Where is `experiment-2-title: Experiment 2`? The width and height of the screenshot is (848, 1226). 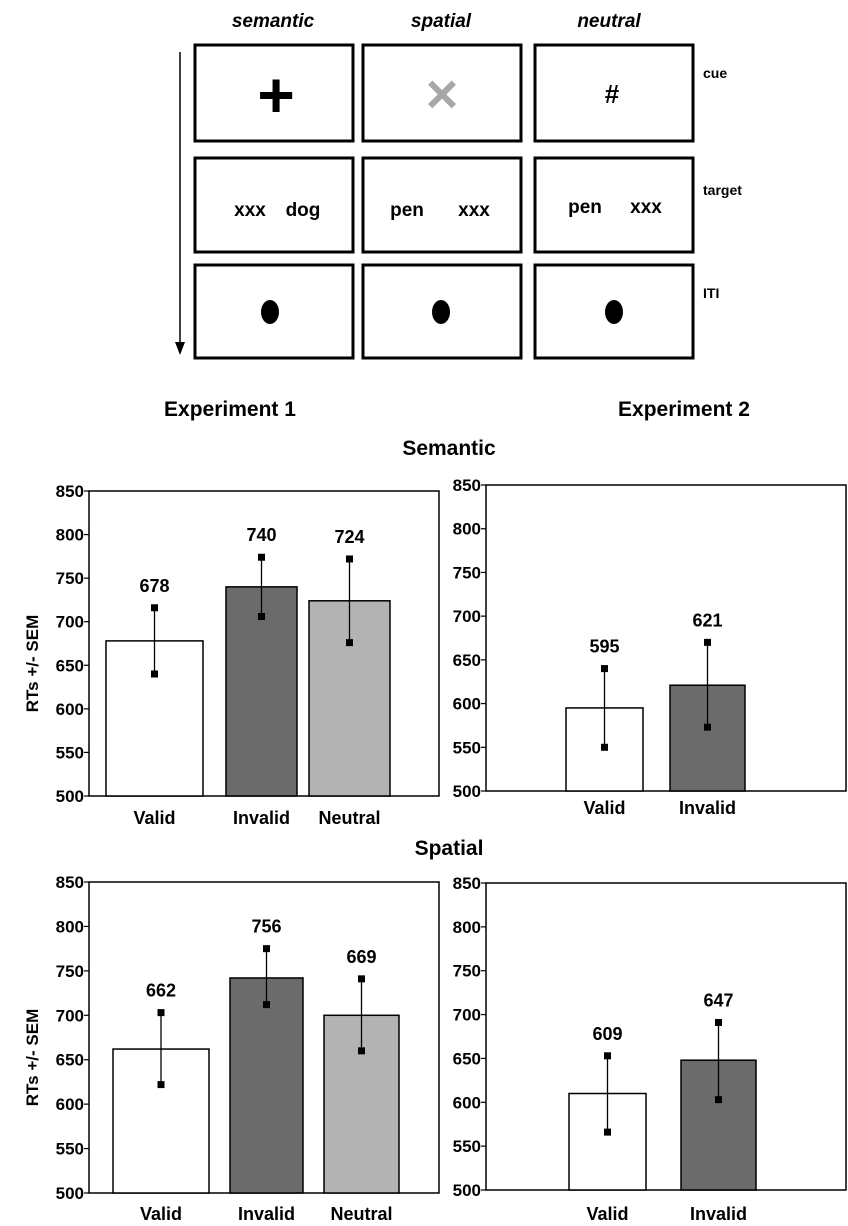 experiment-2-title: Experiment 2 is located at coordinates (684, 409).